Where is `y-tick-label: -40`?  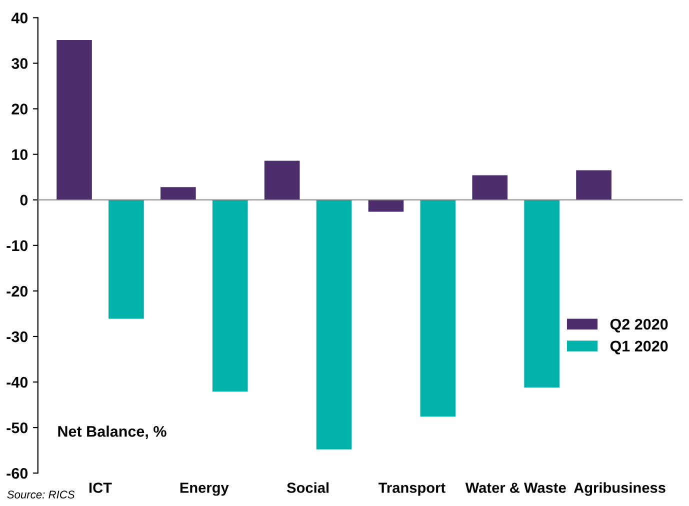 y-tick-label: -40 is located at coordinates (17, 382).